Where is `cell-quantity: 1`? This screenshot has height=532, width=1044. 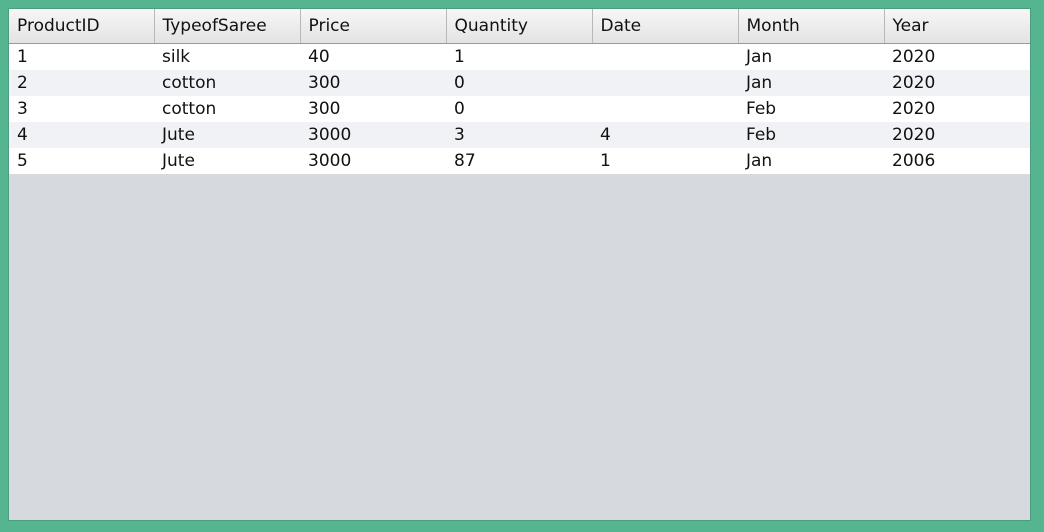
cell-quantity: 1 is located at coordinates (519, 56).